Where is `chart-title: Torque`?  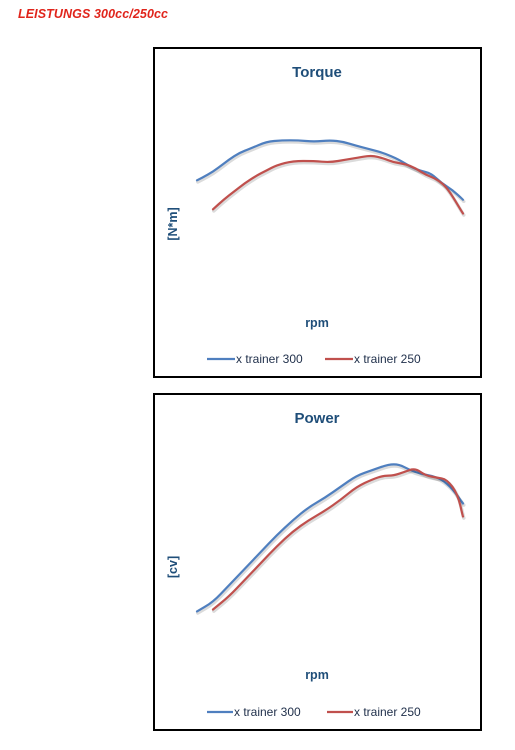
chart-title: Torque is located at coordinates (317, 72).